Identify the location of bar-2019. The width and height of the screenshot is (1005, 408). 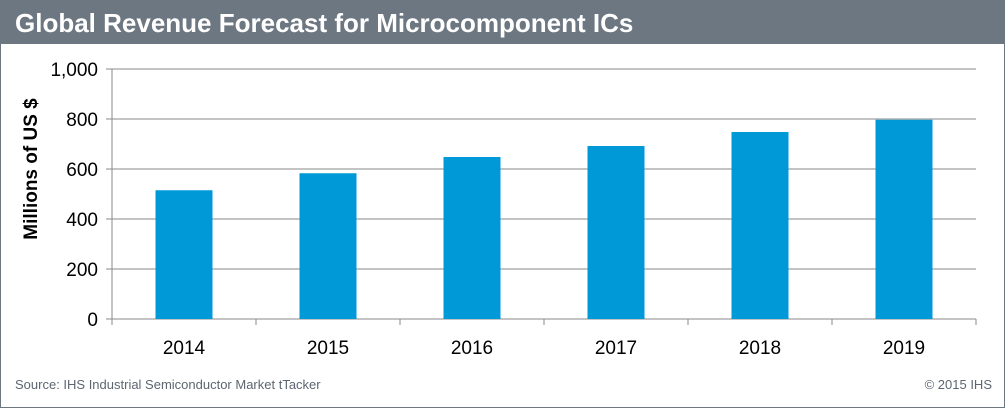
(904, 219).